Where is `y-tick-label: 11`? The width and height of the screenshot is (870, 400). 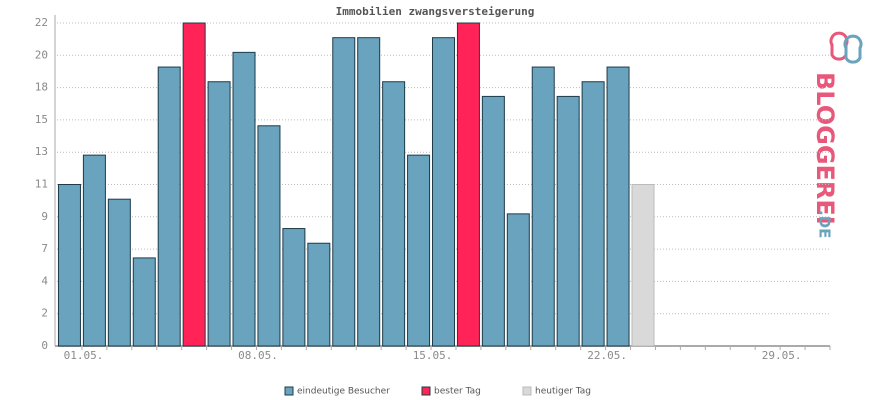 y-tick-label: 11 is located at coordinates (41, 184).